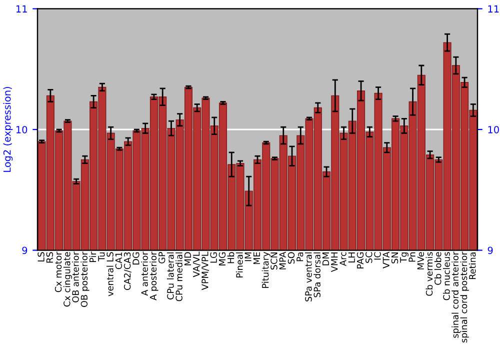  Describe the element at coordinates (438, 268) in the screenshot. I see `x-tick-label: Cb lobe` at that location.